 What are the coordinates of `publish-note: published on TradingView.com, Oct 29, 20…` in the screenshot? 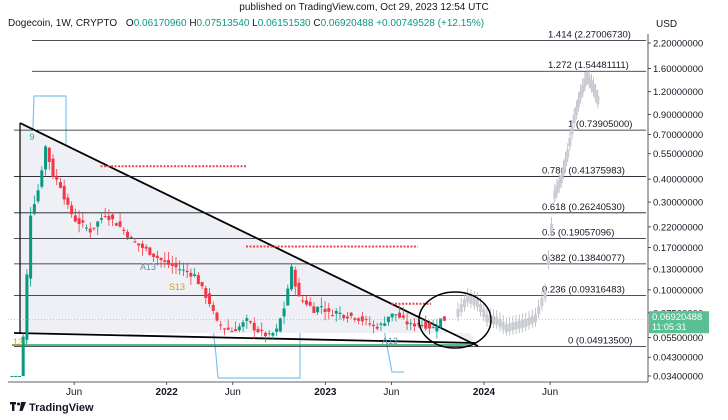 It's located at (364, 7).